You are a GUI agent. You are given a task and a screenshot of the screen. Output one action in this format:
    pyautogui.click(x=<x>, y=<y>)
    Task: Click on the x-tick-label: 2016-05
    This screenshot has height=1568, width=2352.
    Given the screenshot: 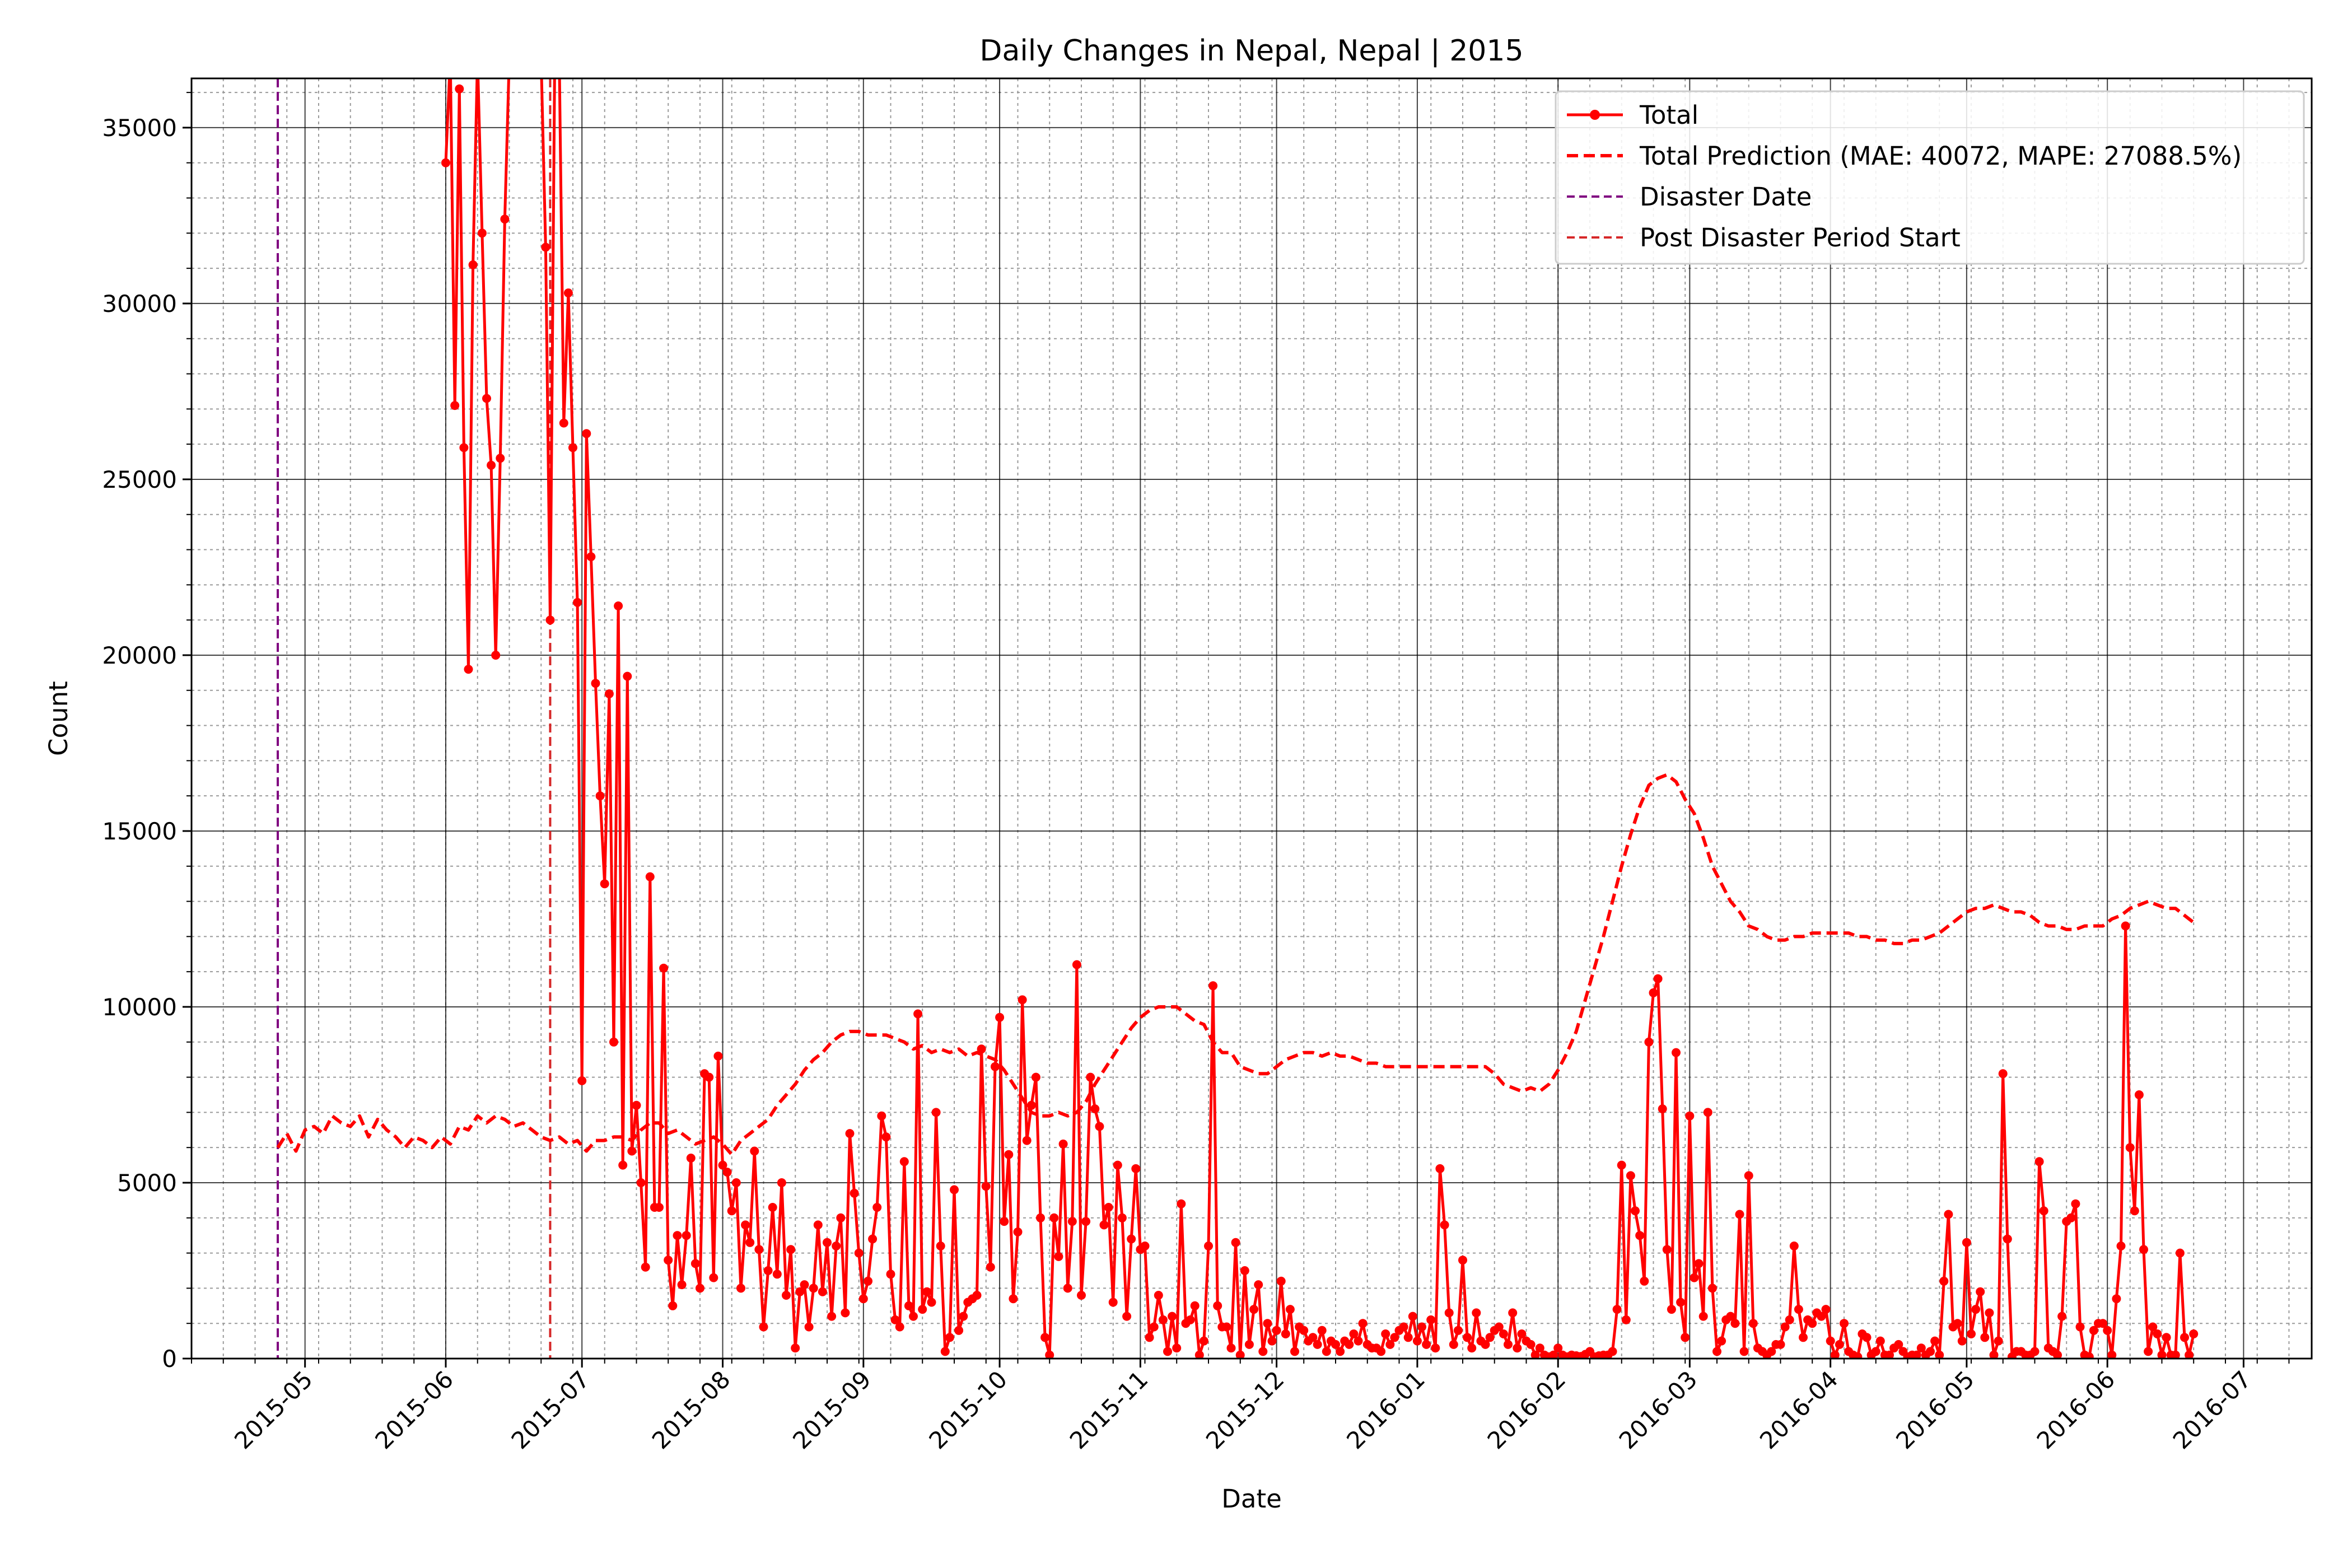 What is the action you would take?
    pyautogui.click(x=1936, y=1410)
    